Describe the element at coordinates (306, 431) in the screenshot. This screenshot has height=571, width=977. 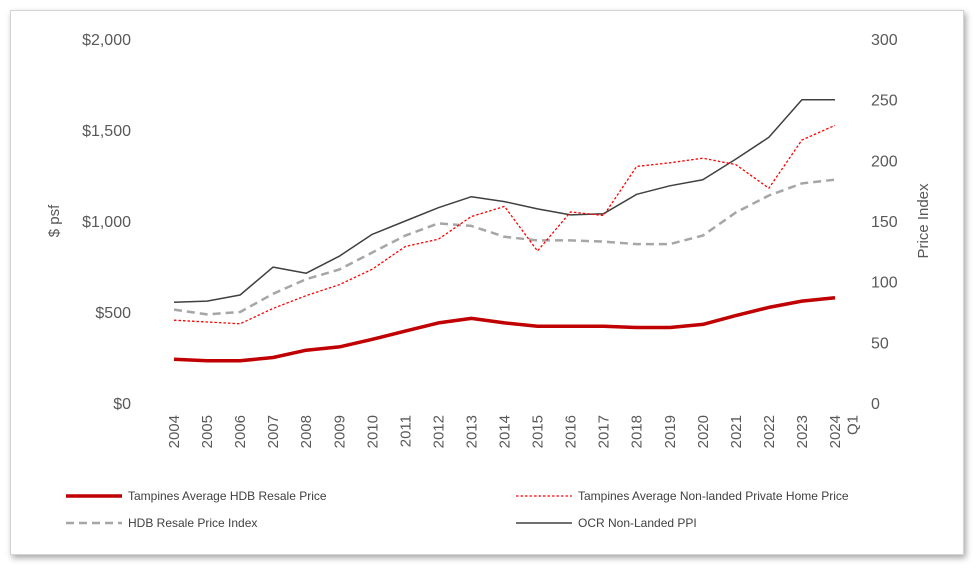
I see `x-tick-label: 2008` at that location.